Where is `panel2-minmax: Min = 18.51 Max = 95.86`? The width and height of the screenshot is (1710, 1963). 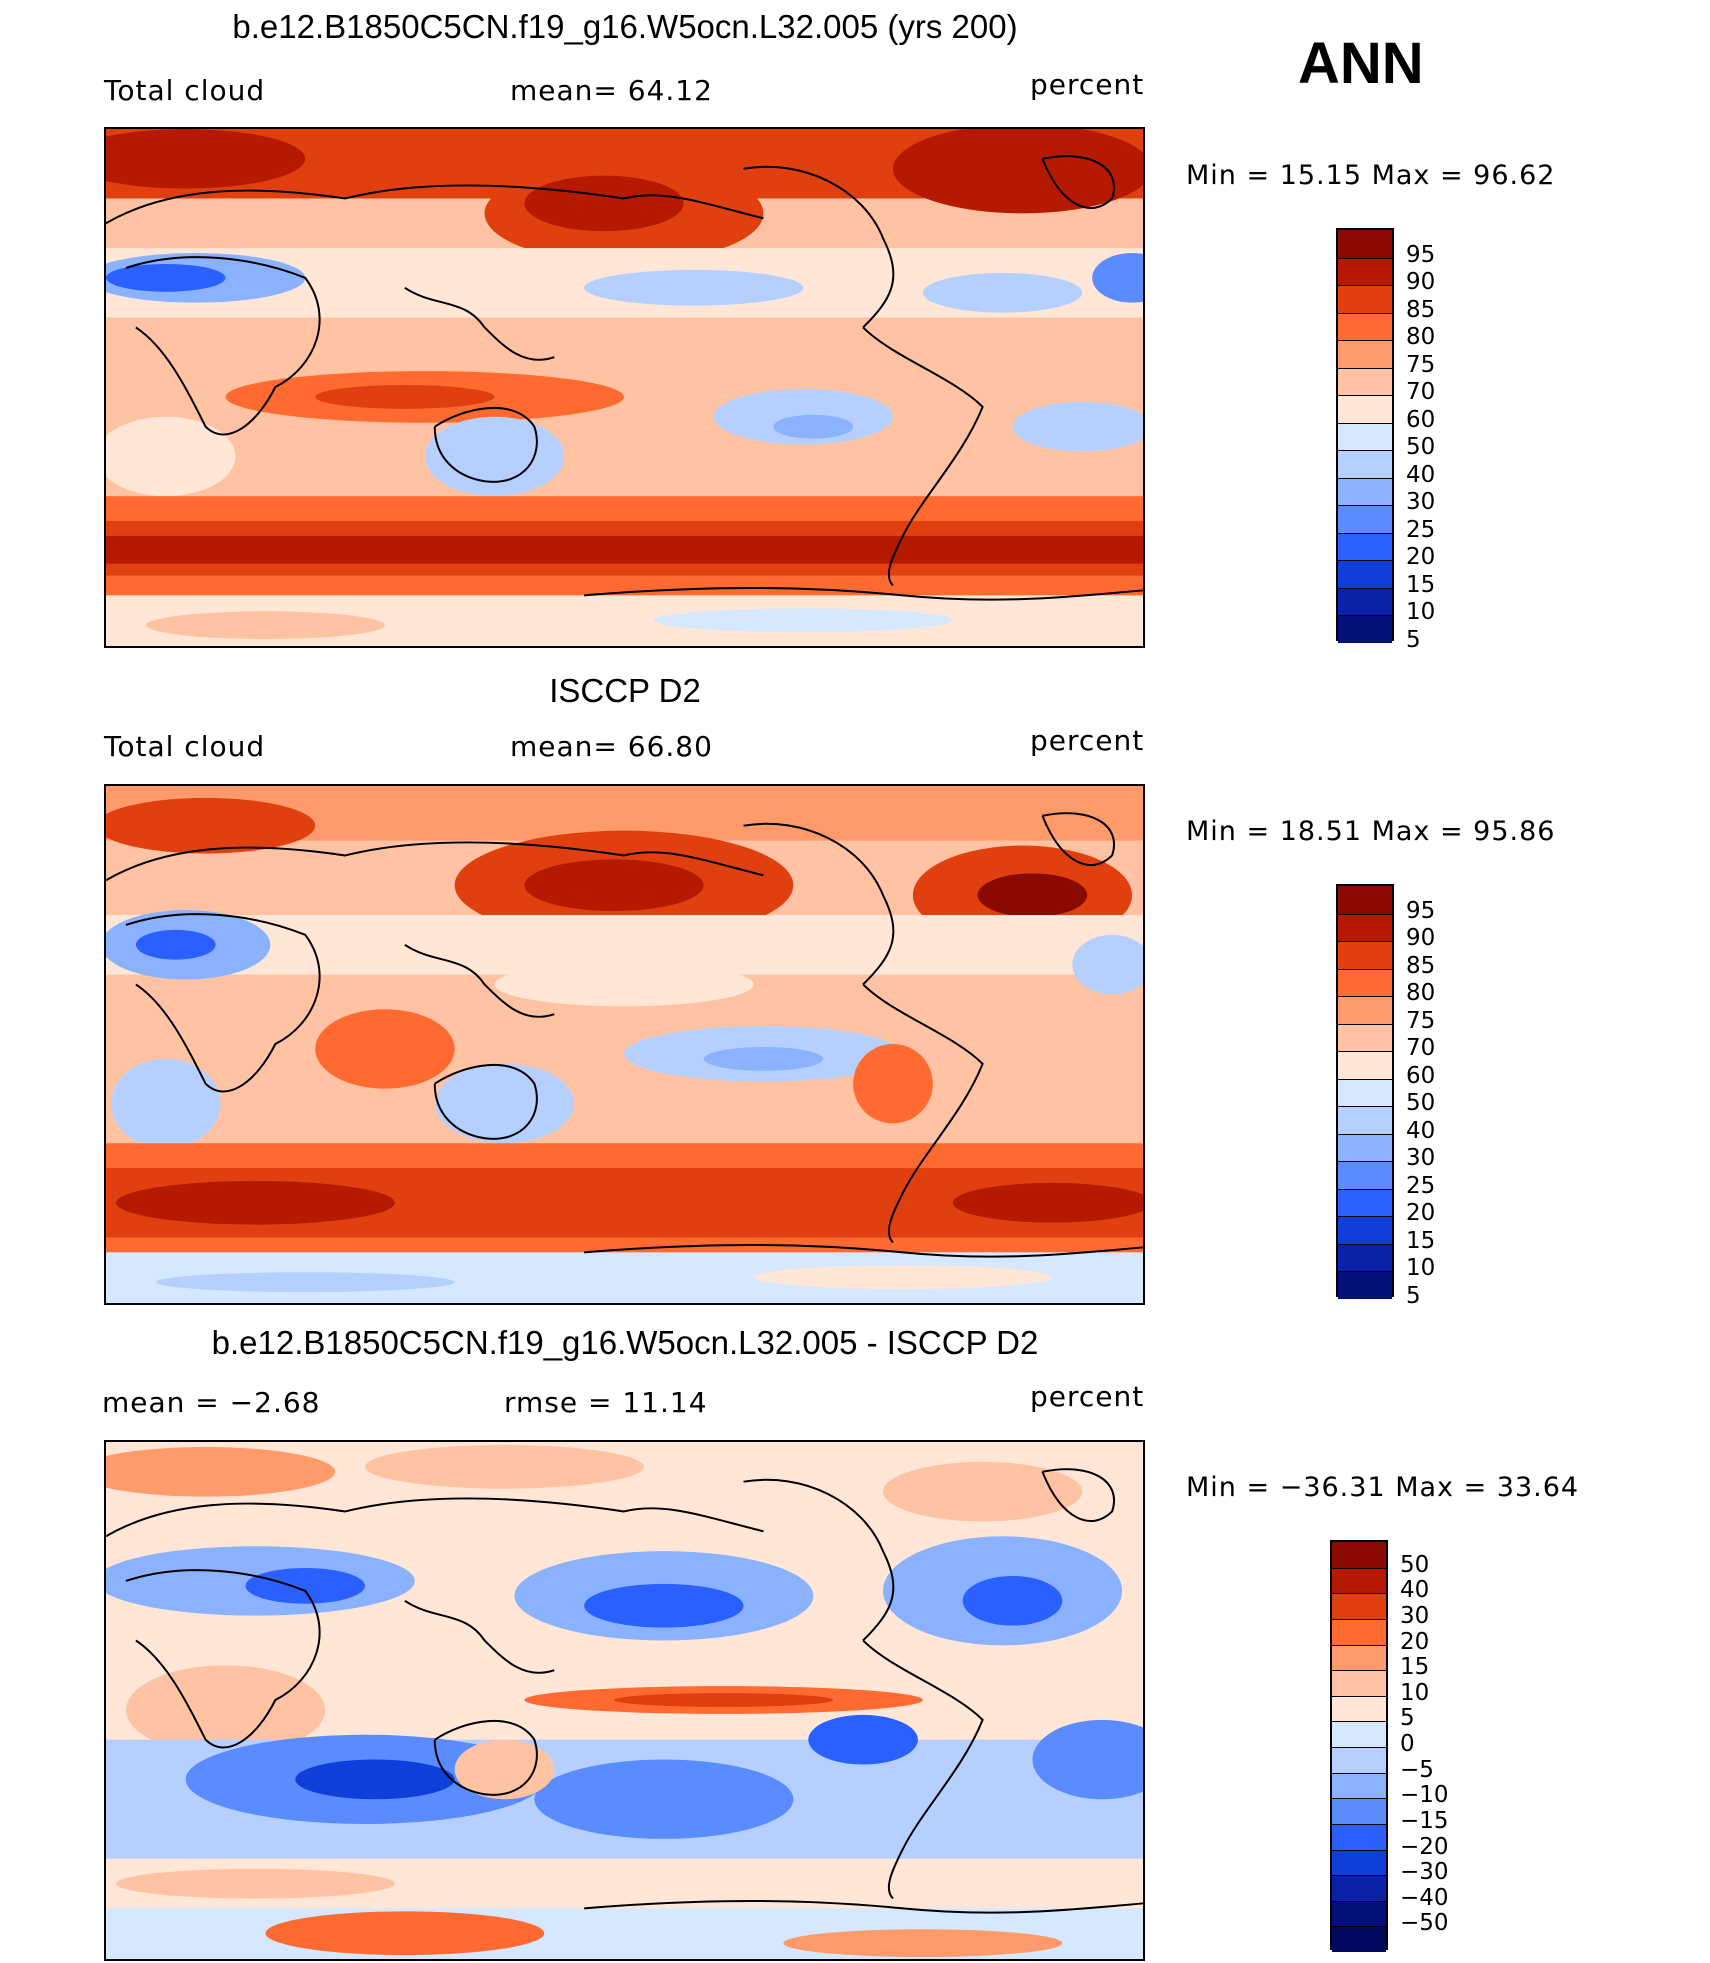
panel2-minmax: Min = 18.51 Max = 95.86 is located at coordinates (1371, 831).